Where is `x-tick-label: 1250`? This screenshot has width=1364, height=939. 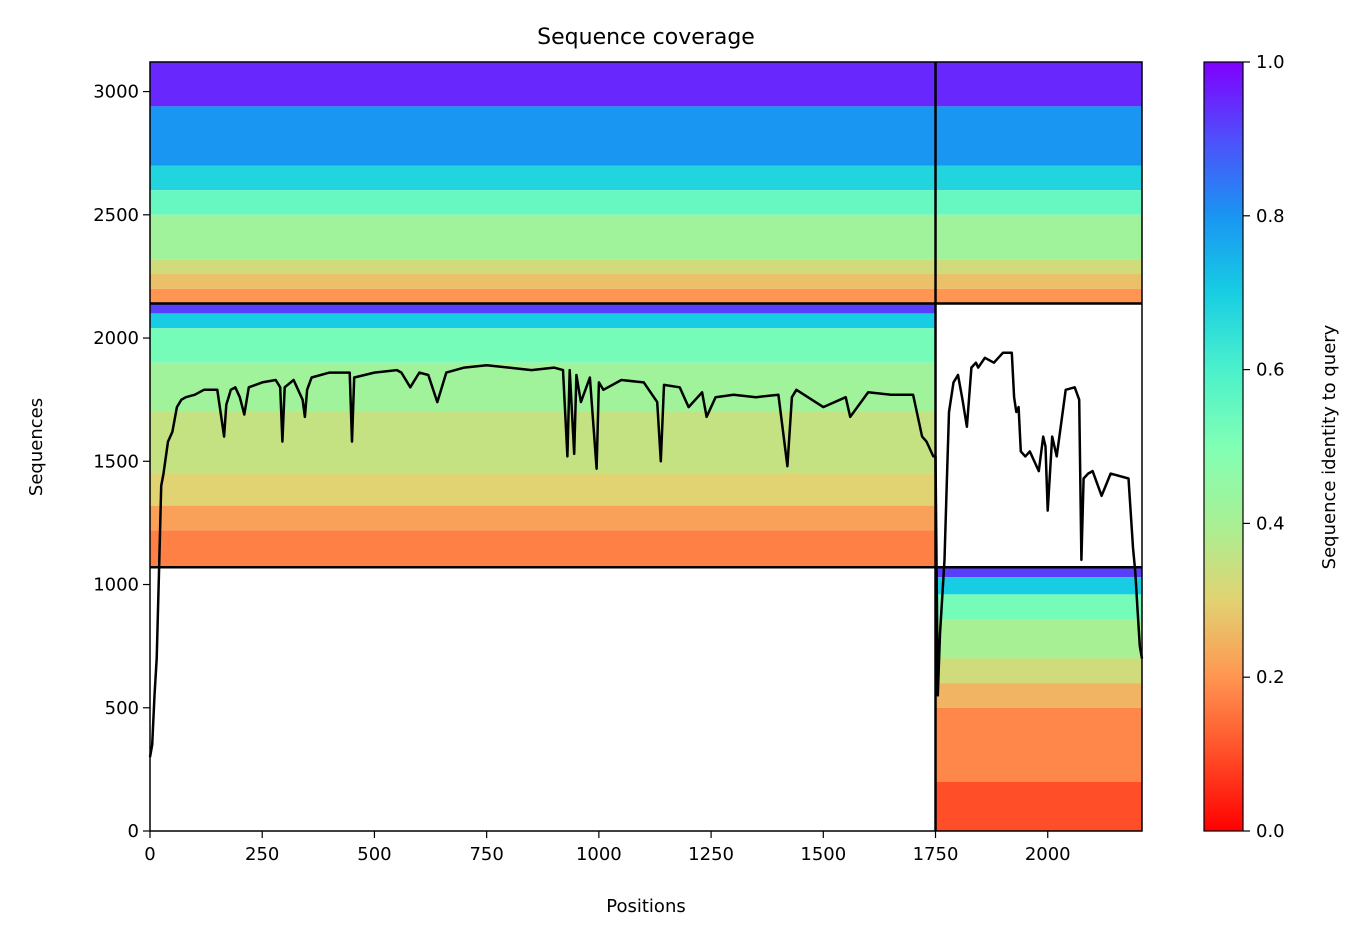 x-tick-label: 1250 is located at coordinates (711, 854).